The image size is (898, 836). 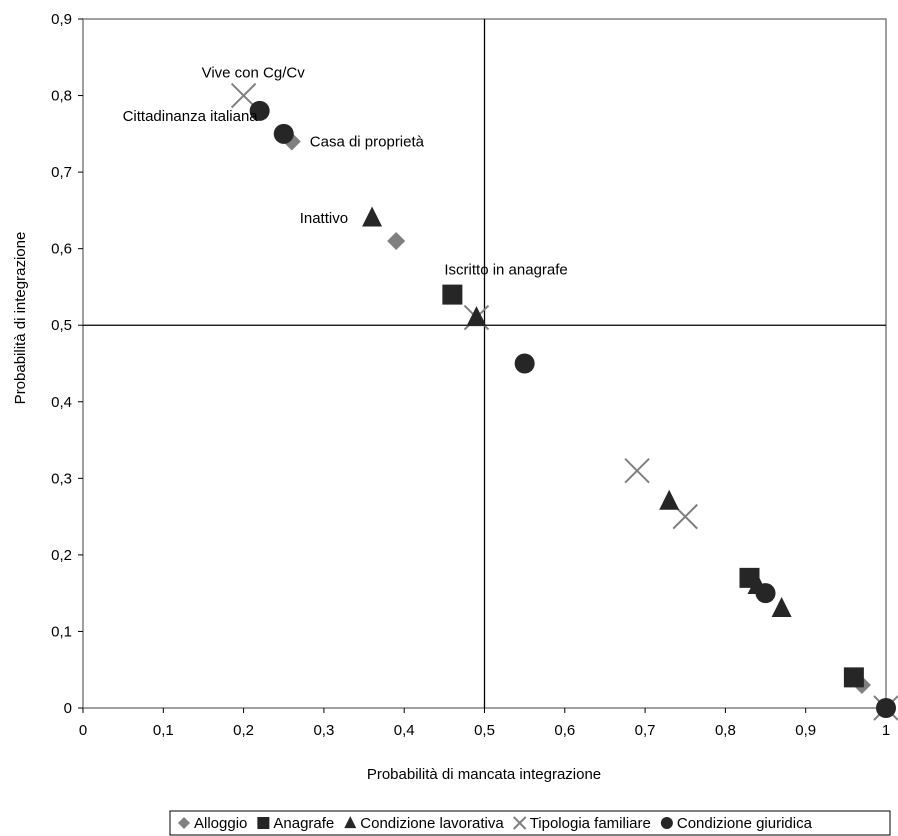 What do you see at coordinates (805, 730) in the screenshot?
I see `x-tick-label: 0,9` at bounding box center [805, 730].